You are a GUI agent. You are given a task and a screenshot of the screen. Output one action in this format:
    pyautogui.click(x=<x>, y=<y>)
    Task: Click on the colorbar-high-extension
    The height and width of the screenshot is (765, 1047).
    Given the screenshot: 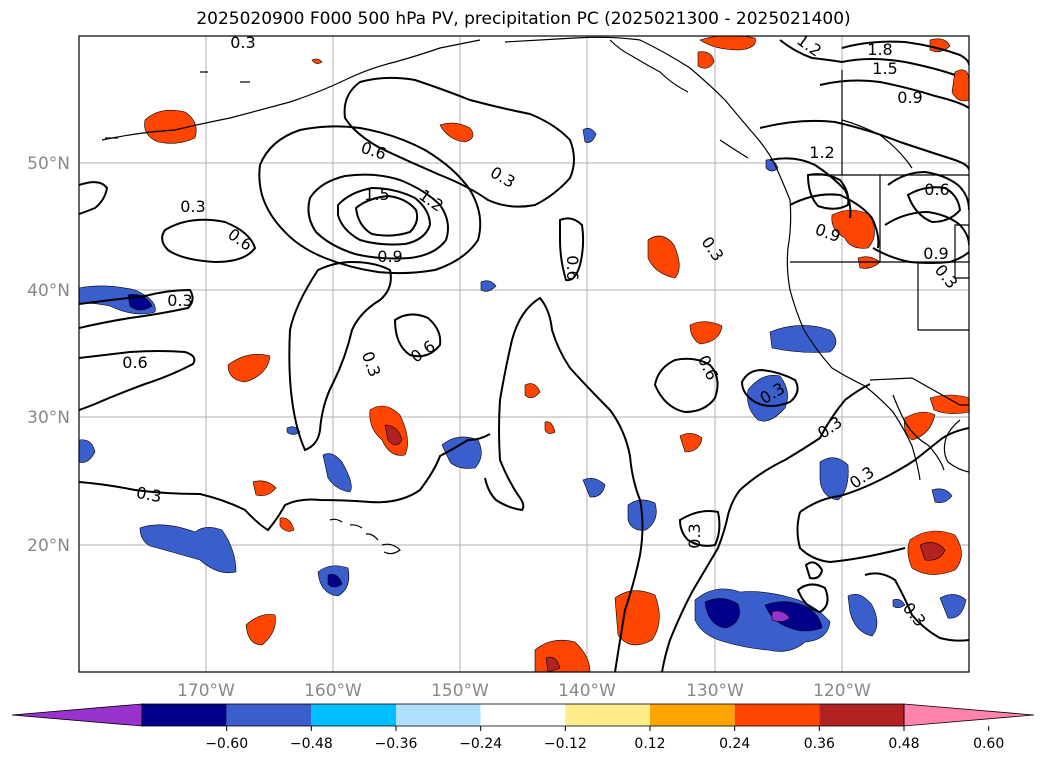 What is the action you would take?
    pyautogui.click(x=969, y=715)
    